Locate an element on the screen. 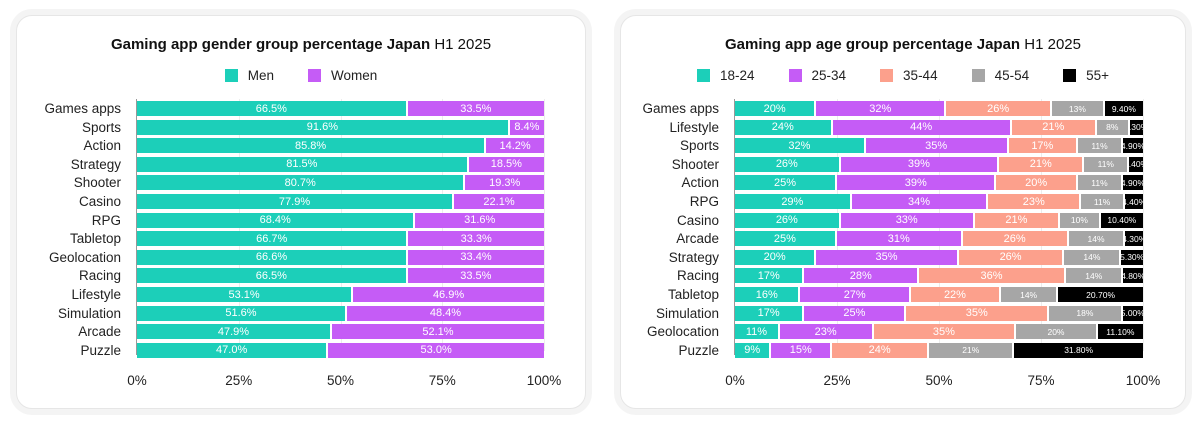 This screenshot has height=421, width=1200. bar-segment-25-34: 34% is located at coordinates (920, 201).